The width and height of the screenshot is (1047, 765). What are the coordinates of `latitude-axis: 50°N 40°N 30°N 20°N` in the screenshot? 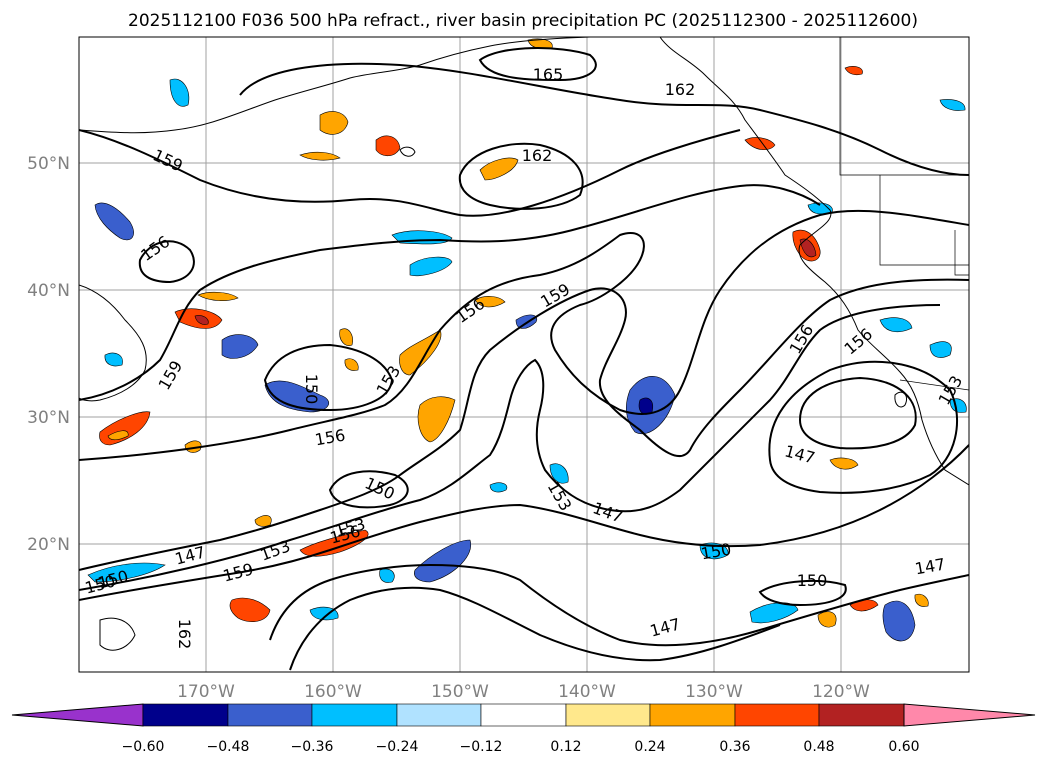 It's located at (48, 354).